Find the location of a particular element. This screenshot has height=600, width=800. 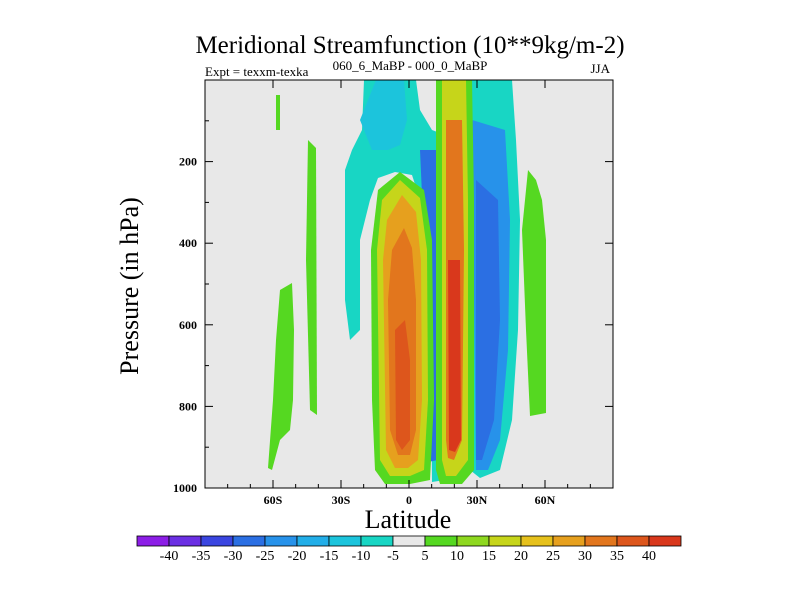

center-subtitle: 060_6_MaBP - 000_0_MaBP is located at coordinates (410, 65).